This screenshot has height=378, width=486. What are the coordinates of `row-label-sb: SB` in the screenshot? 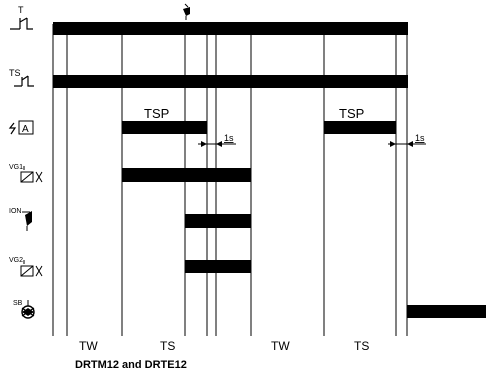 It's located at (18, 303).